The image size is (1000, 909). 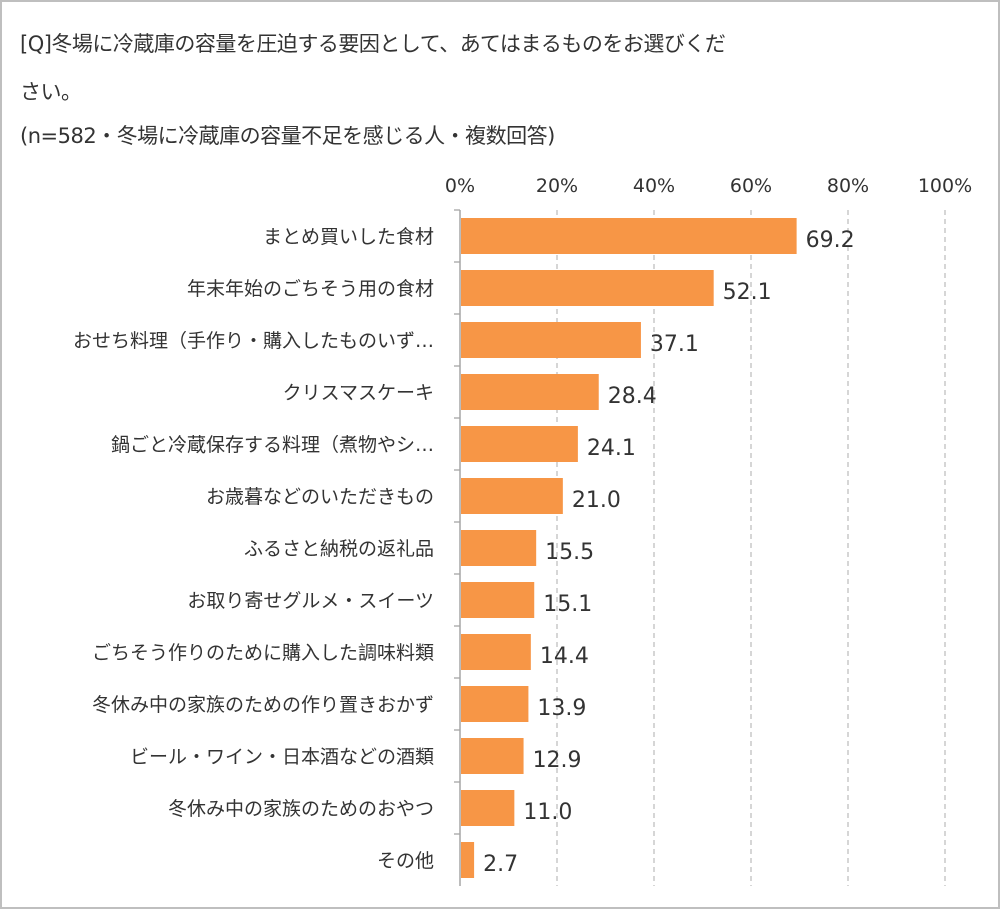 What do you see at coordinates (751, 186) in the screenshot?
I see `x-tick-label: 60%` at bounding box center [751, 186].